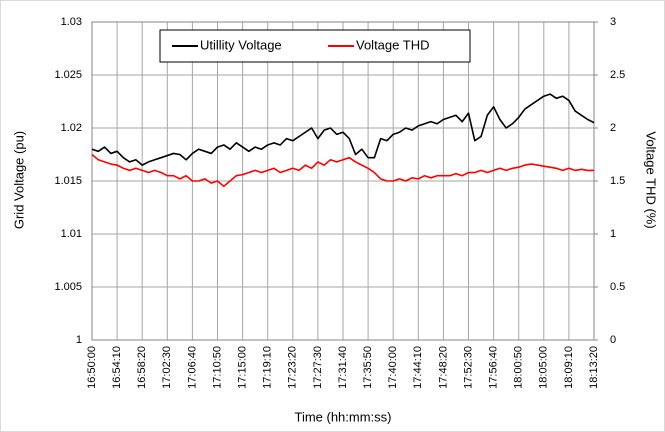 The height and width of the screenshot is (432, 665). Describe the element at coordinates (68, 287) in the screenshot. I see `y-tick-label: 1.005` at that location.